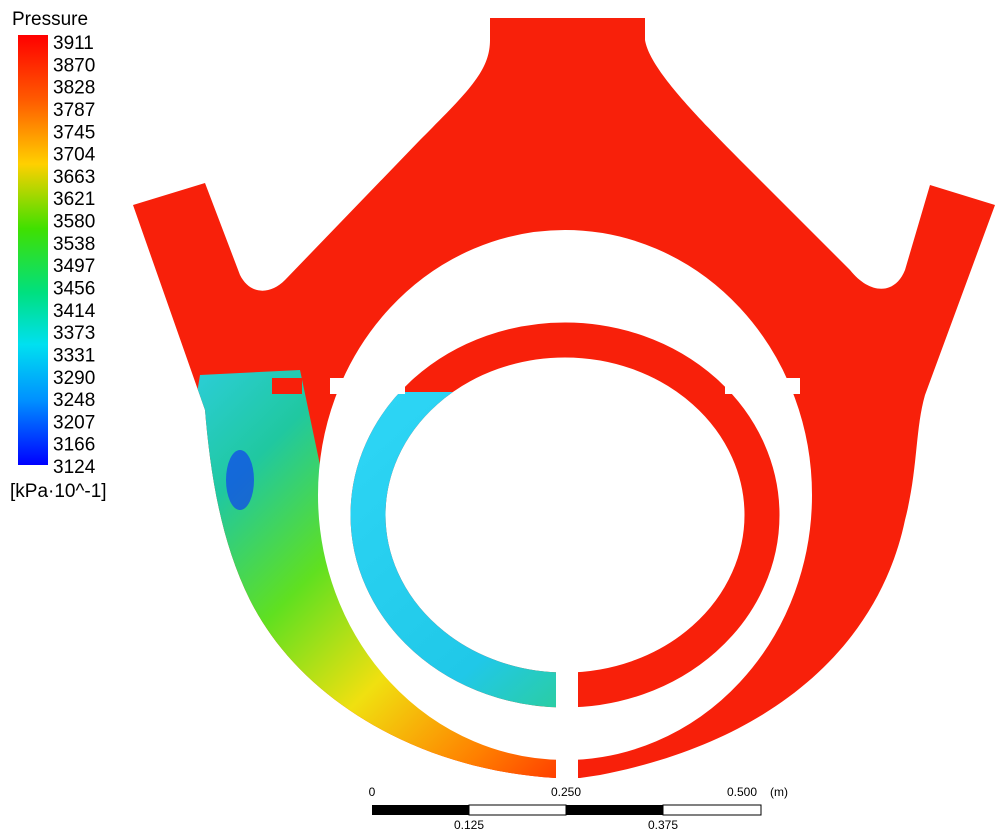  Describe the element at coordinates (779, 792) in the screenshot. I see `scale-unit: (m)` at that location.